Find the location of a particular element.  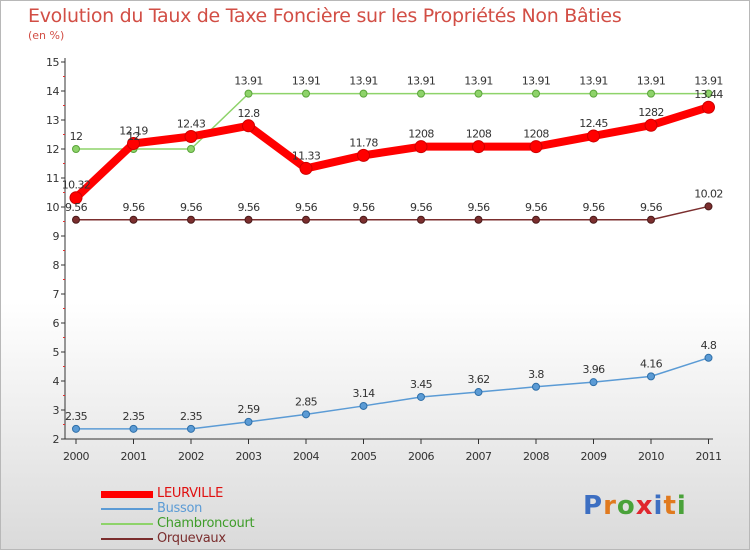

x-tick-label: 2004 is located at coordinates (306, 456).